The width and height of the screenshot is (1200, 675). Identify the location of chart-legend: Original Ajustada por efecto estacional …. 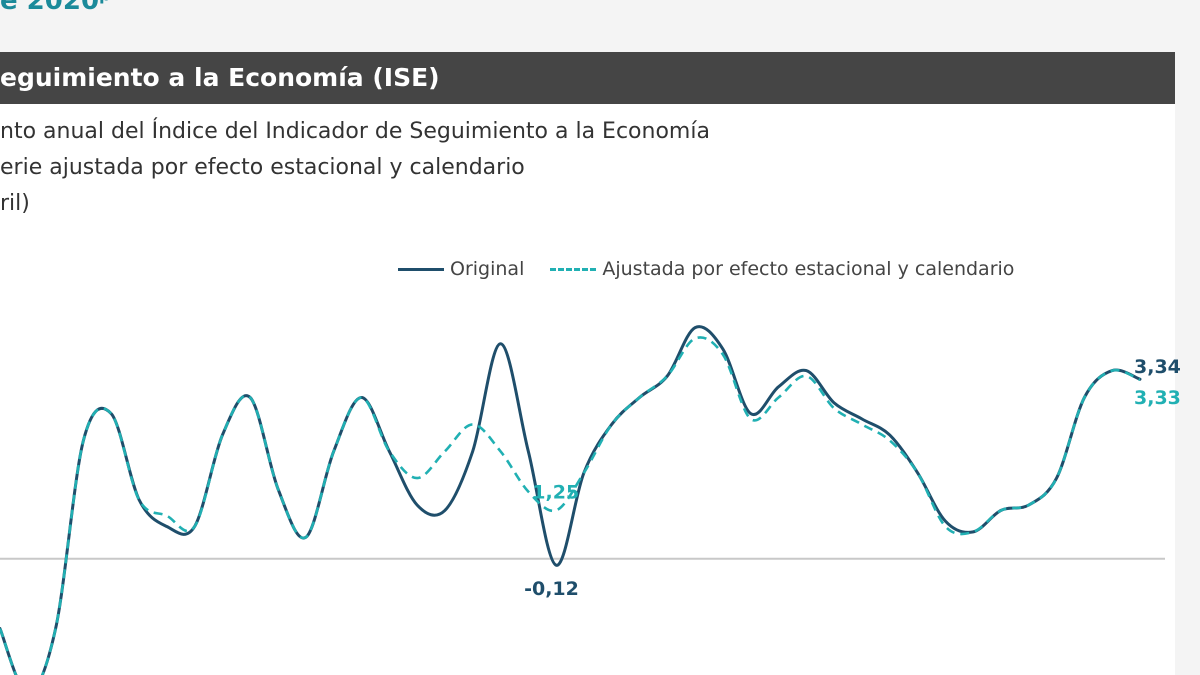
(719, 269).